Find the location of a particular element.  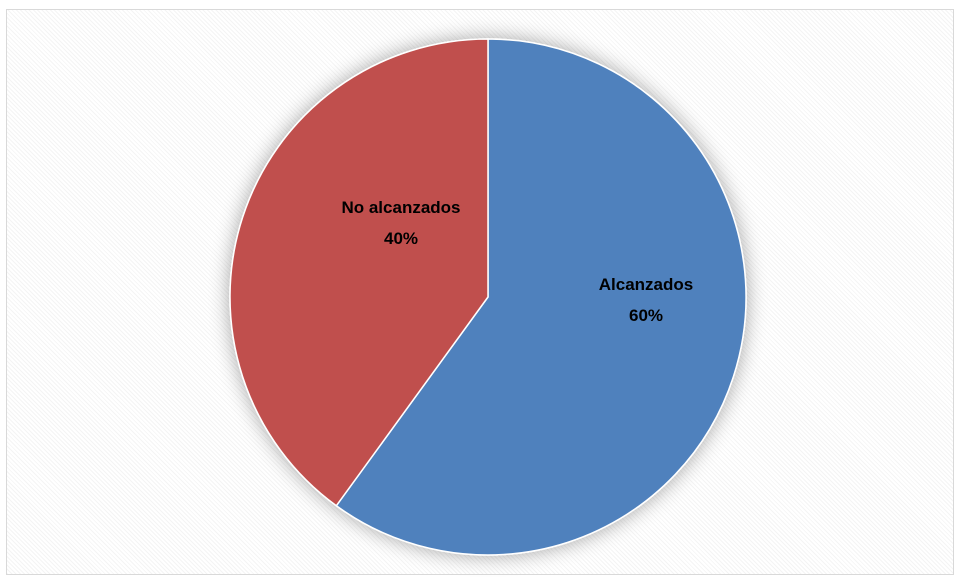

data-label-no-alcanzados: No alcanzados 40% is located at coordinates (400, 223).